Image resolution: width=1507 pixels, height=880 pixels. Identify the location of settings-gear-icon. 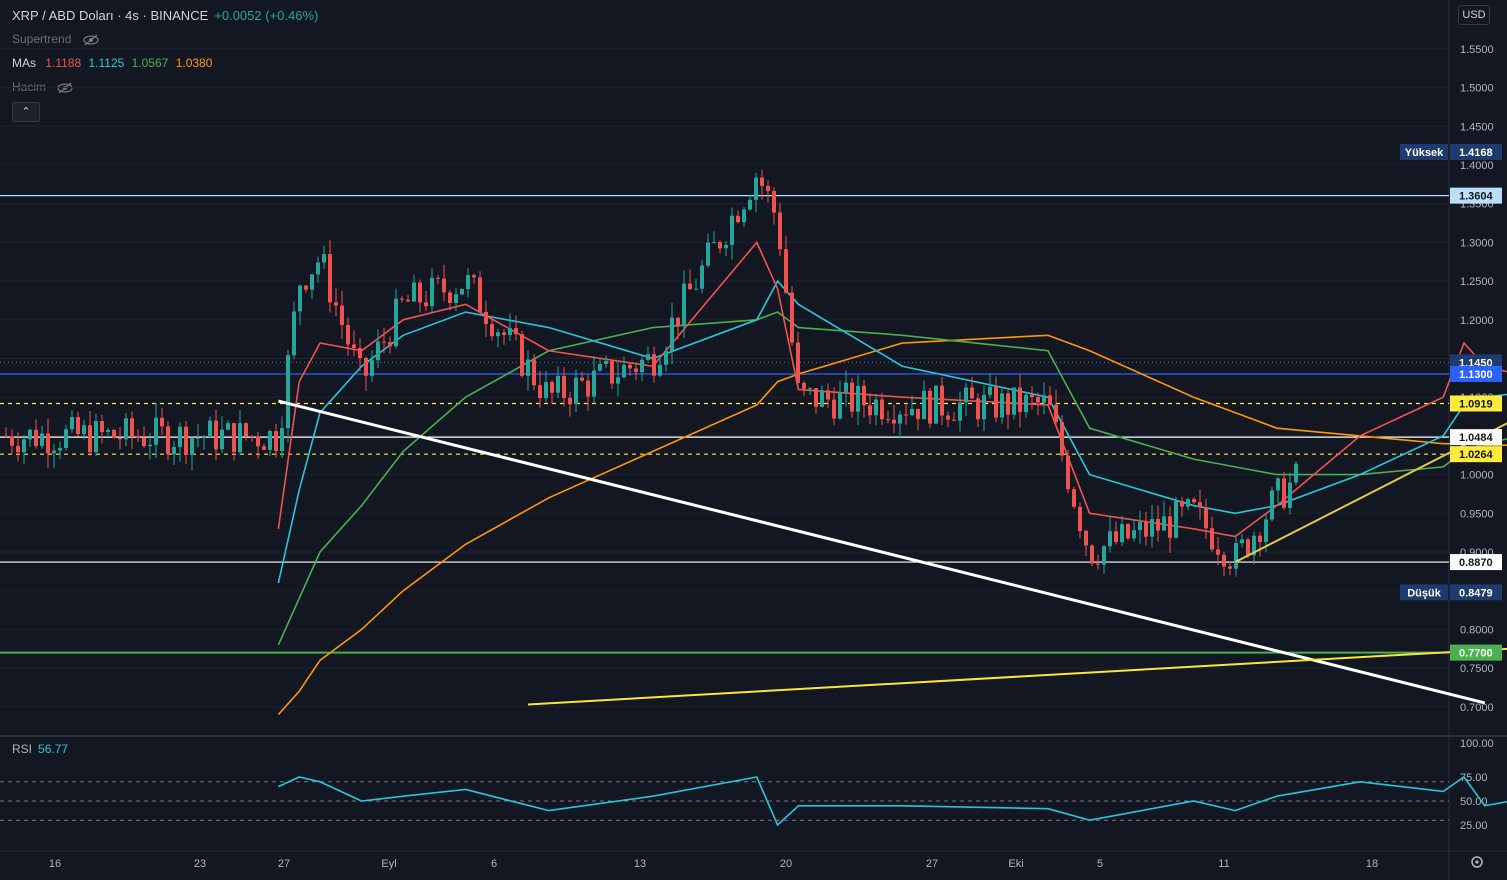
(1477, 862).